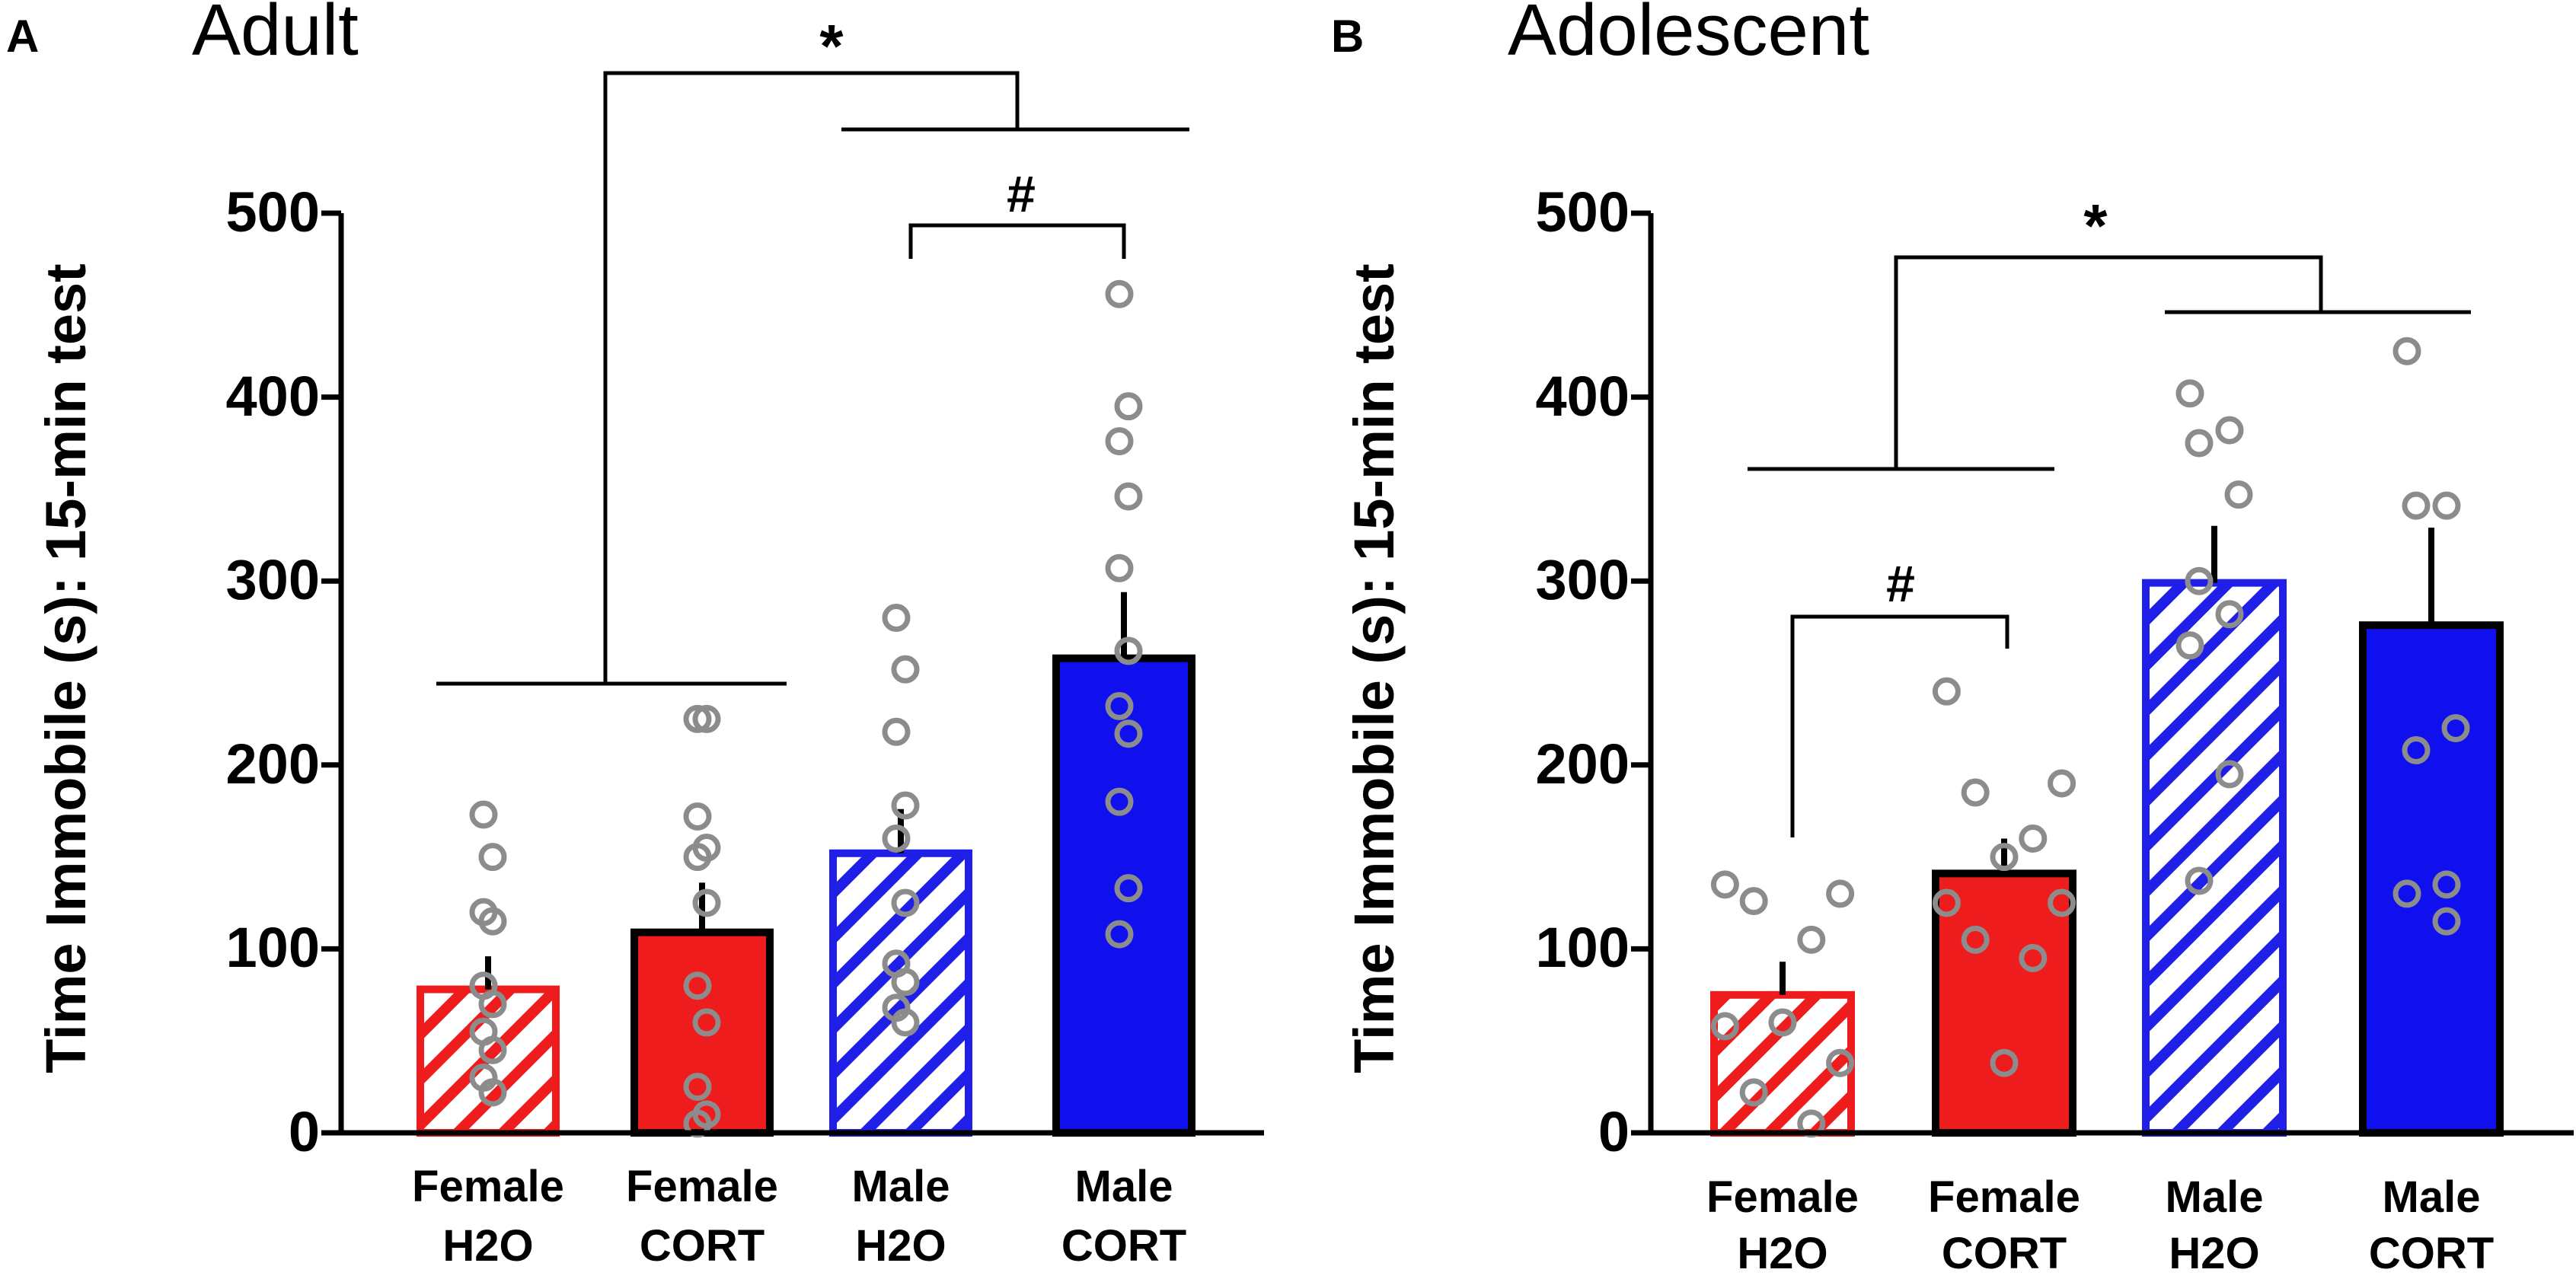 This screenshot has height=1279, width=2576. Describe the element at coordinates (273, 764) in the screenshot. I see `panel-a-ytick-label: 200` at that location.